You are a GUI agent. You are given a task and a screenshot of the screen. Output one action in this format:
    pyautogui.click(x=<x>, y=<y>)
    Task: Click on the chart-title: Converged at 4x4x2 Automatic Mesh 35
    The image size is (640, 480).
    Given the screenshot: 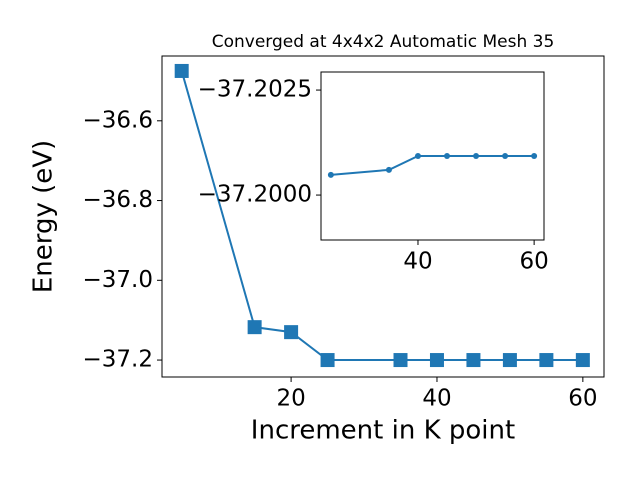 What is the action you would take?
    pyautogui.click(x=383, y=42)
    